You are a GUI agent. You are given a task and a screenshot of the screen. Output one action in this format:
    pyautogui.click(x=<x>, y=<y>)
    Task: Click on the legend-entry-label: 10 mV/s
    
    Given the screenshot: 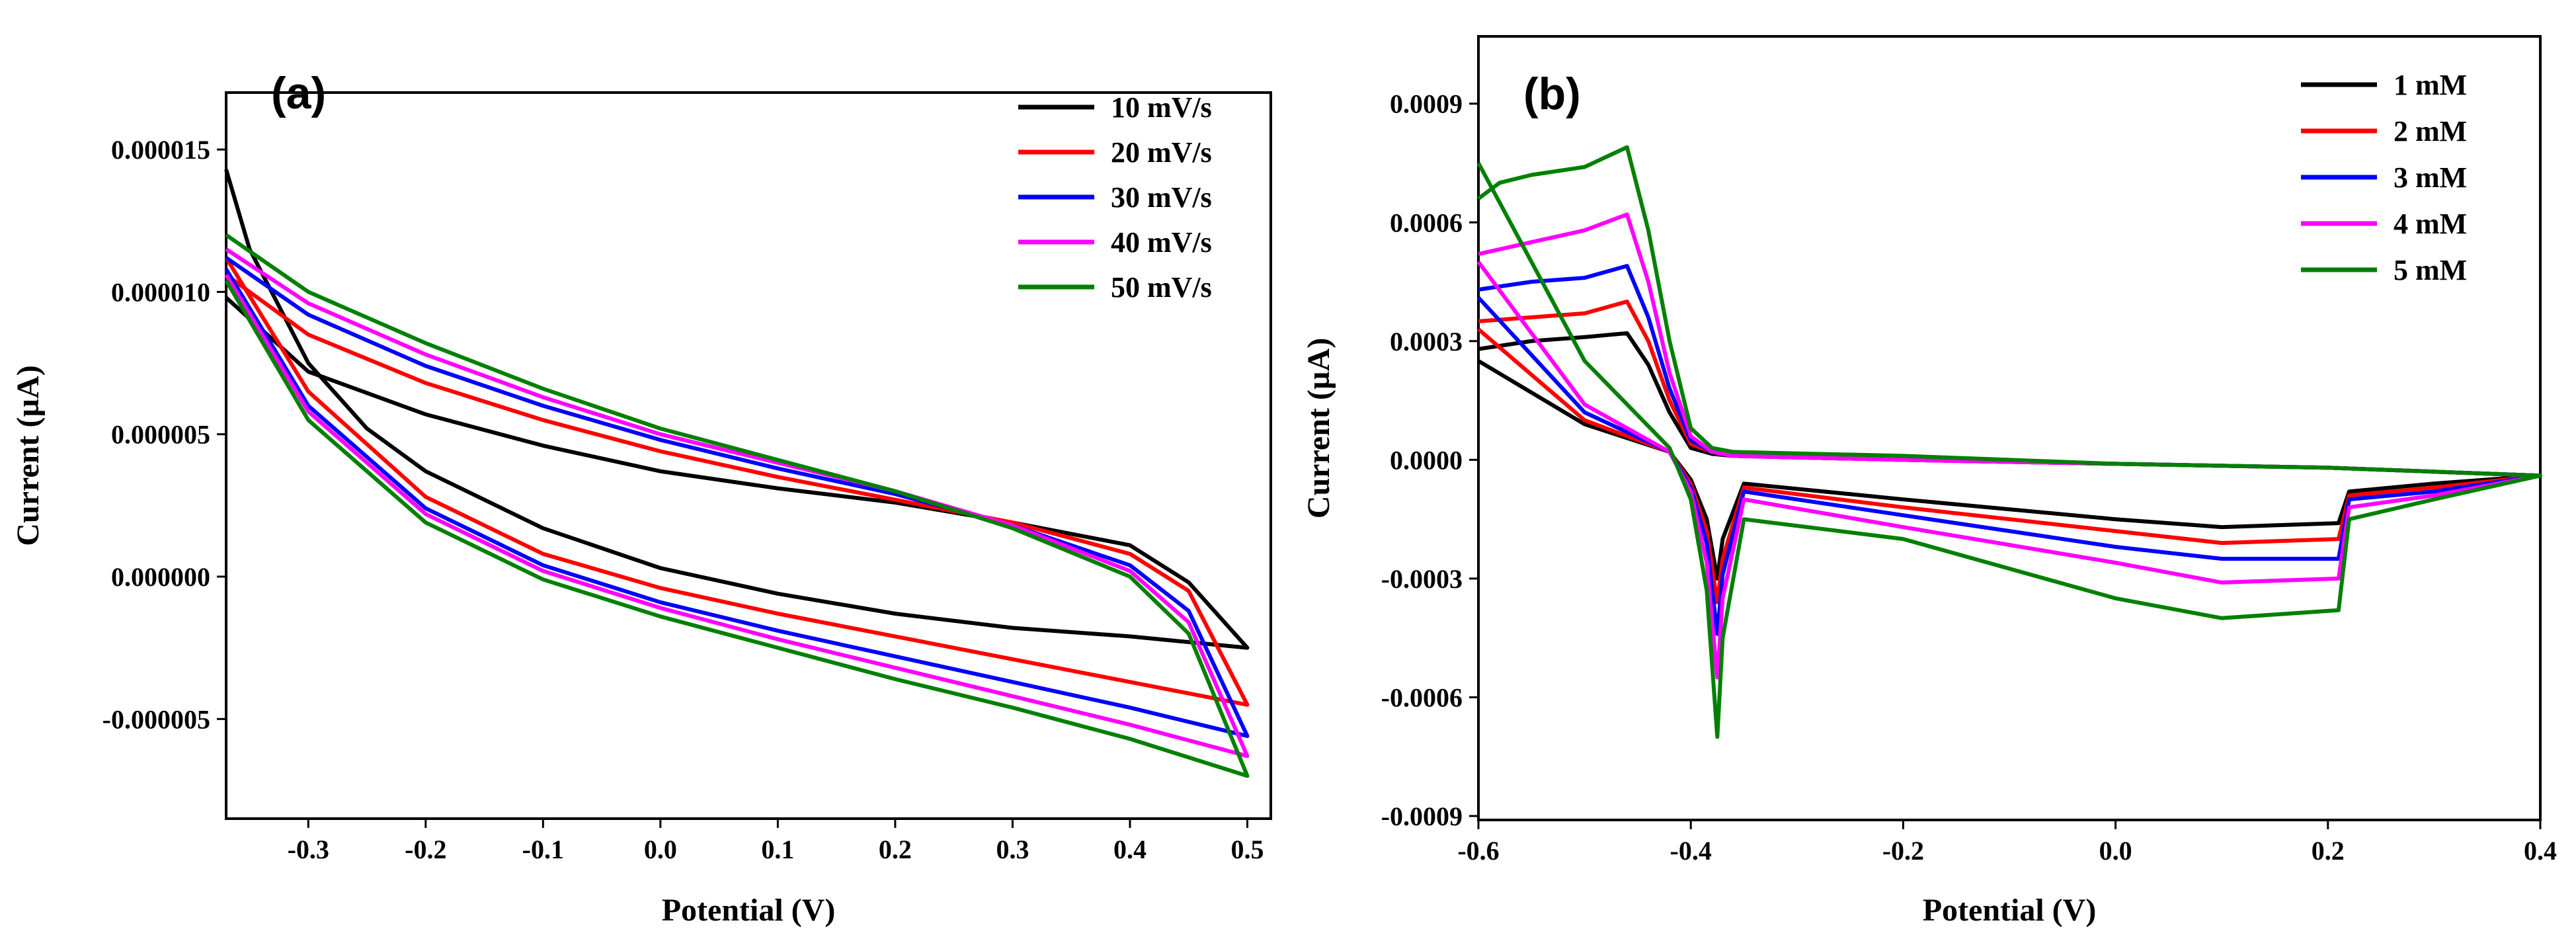 What is the action you would take?
    pyautogui.click(x=1162, y=107)
    